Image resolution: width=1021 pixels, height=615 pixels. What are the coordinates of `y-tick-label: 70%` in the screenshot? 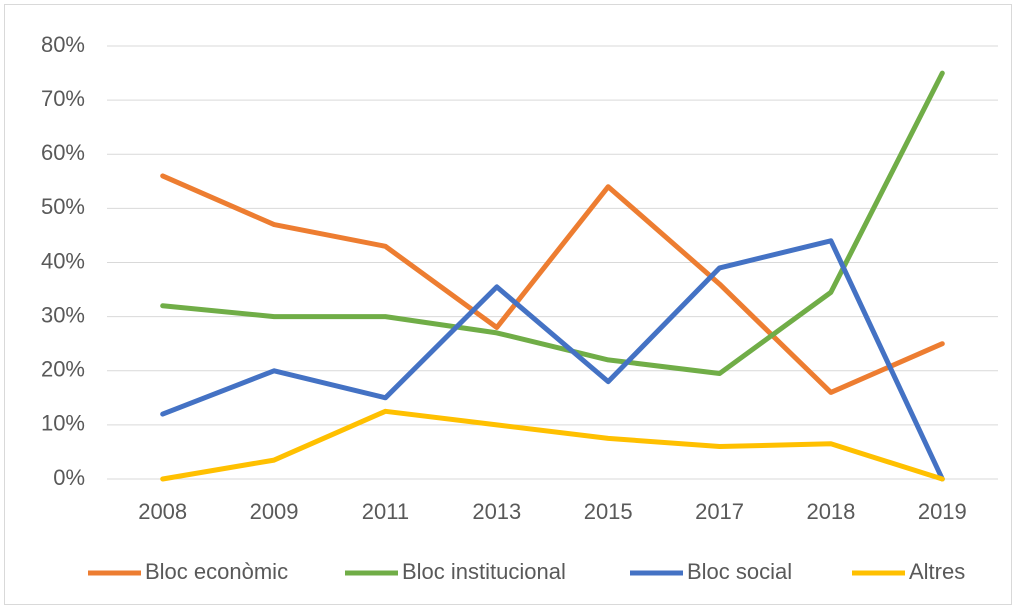 It's located at (63, 98).